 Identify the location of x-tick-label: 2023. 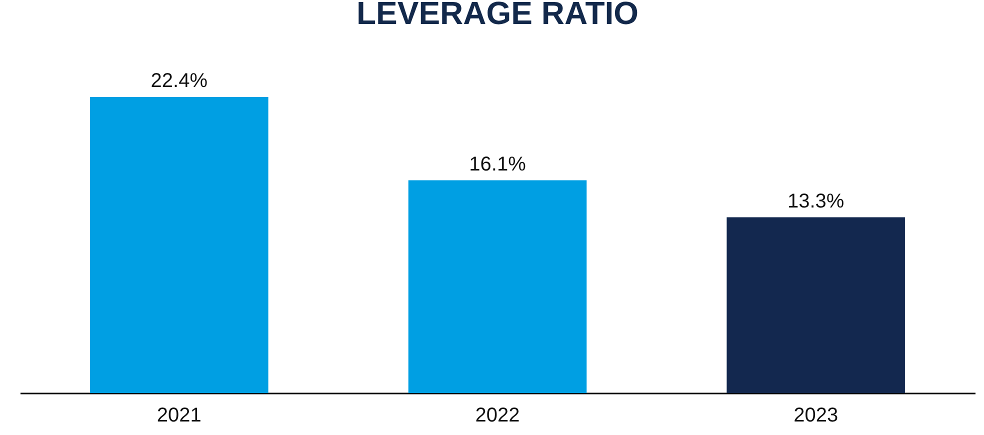
(816, 415).